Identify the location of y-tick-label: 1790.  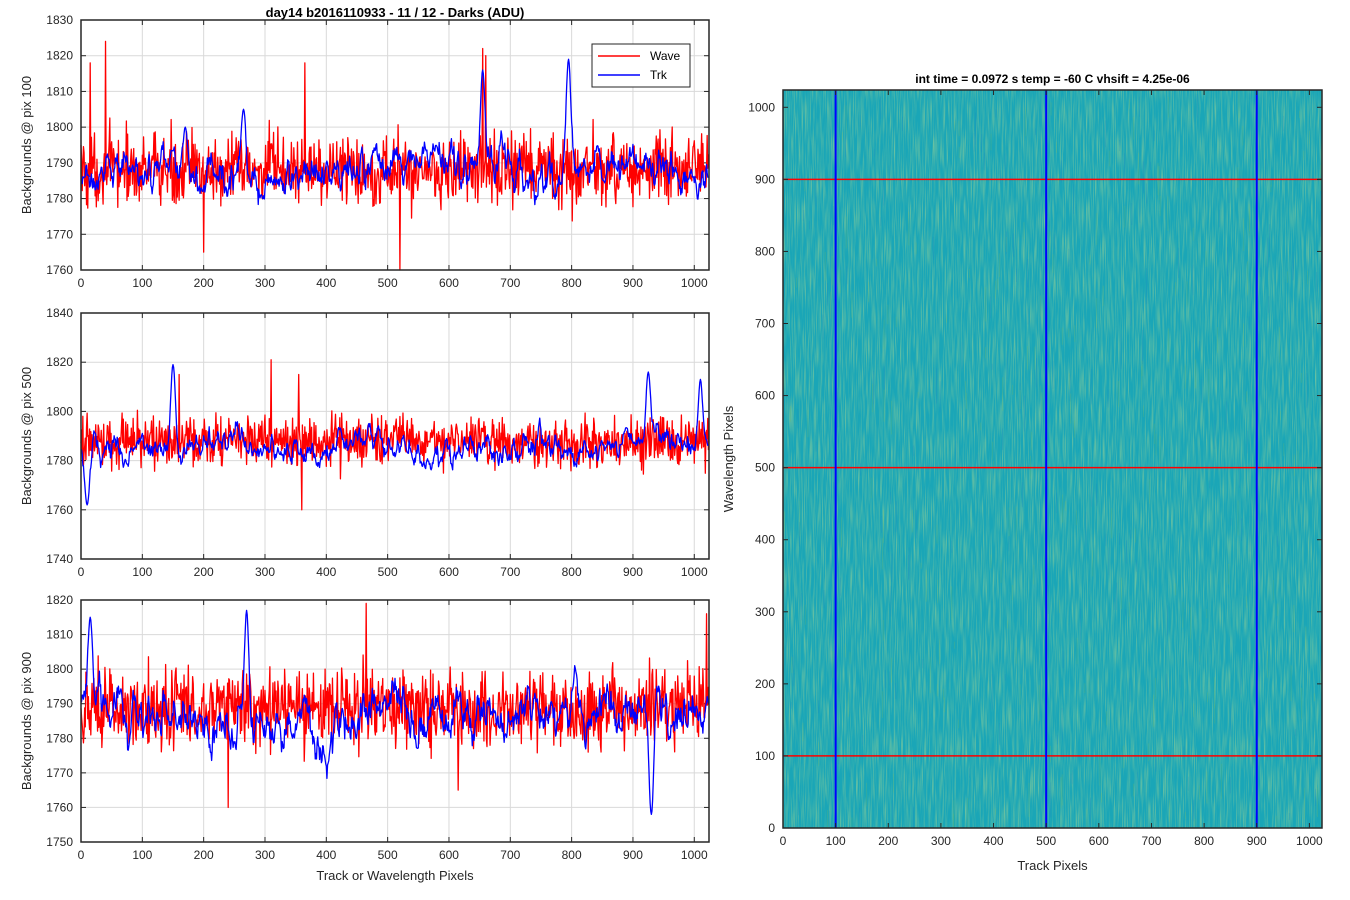
(59, 704).